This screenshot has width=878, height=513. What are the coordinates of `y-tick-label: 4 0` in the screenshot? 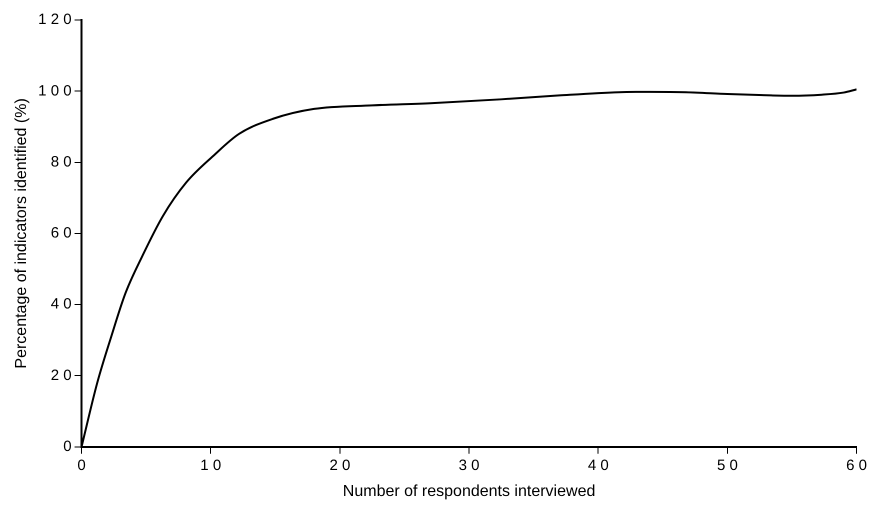 It's located at (61, 304).